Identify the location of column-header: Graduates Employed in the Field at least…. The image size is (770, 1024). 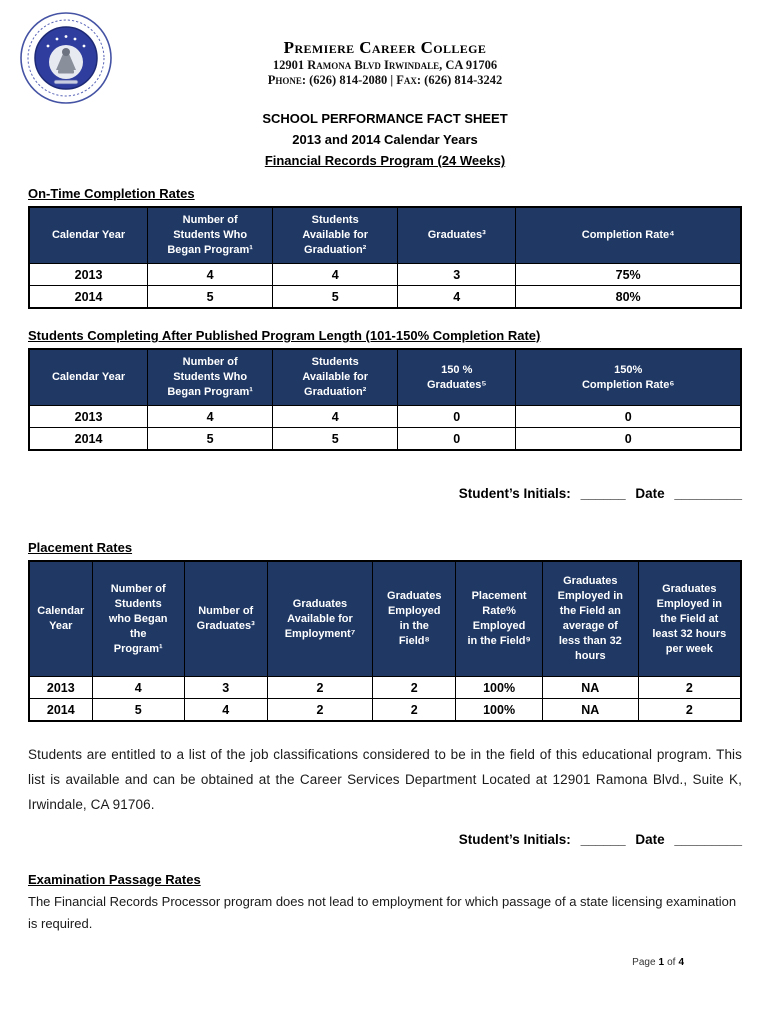
(689, 618).